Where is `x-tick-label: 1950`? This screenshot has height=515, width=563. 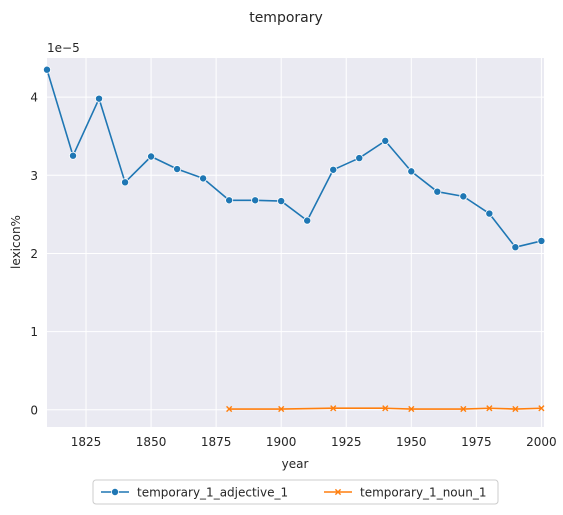 x-tick-label: 1950 is located at coordinates (411, 442).